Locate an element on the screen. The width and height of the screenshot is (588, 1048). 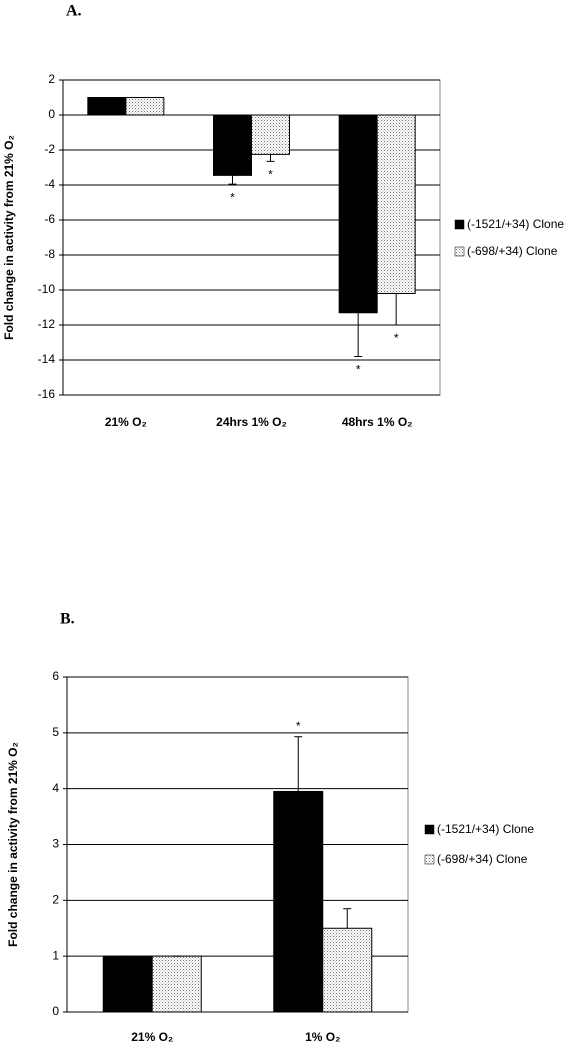
y-tick-label: -16 is located at coordinates (47, 394).